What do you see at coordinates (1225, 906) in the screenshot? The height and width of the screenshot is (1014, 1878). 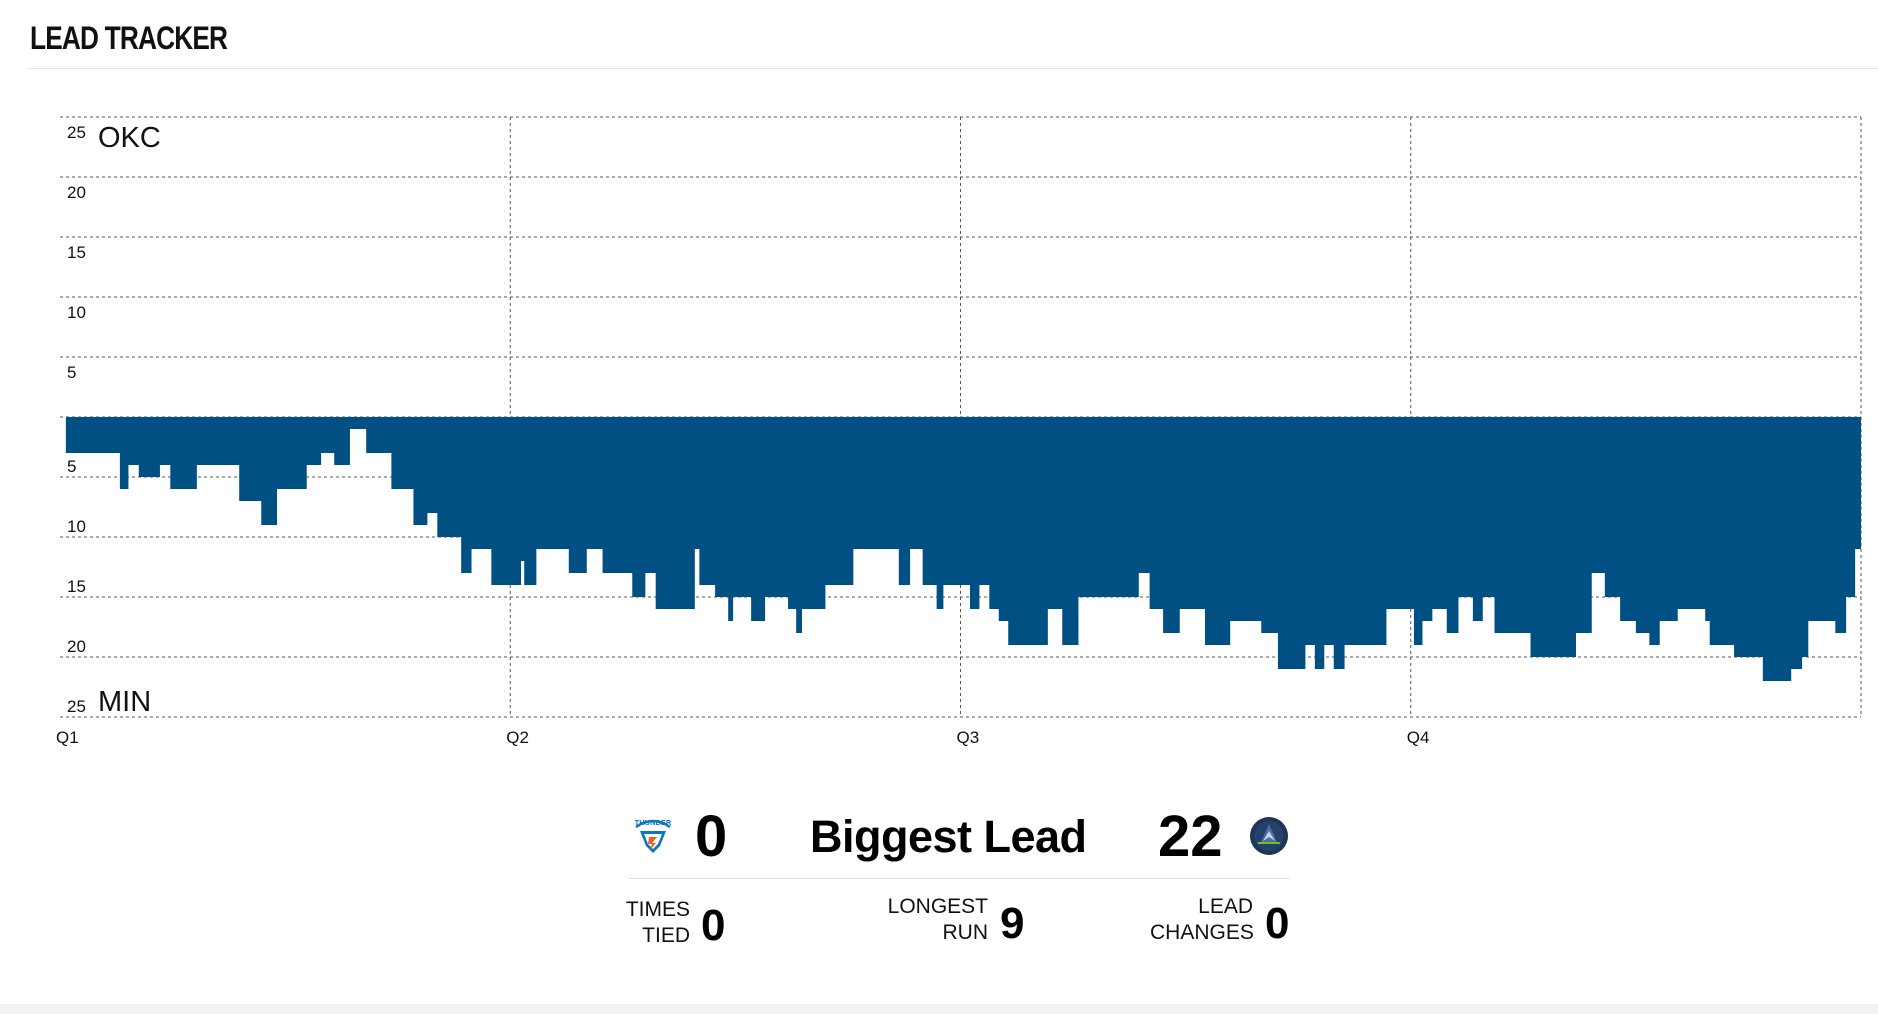 I see `lead-changes-label-line1: LEAD` at bounding box center [1225, 906].